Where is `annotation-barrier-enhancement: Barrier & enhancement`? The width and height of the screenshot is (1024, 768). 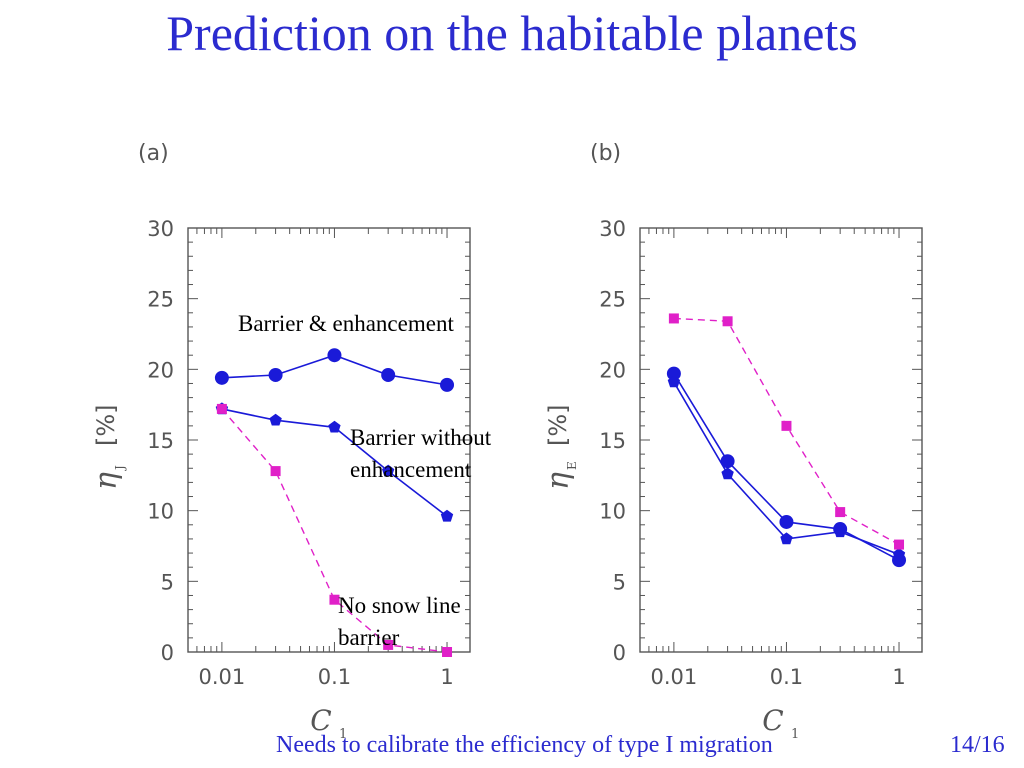 annotation-barrier-enhancement: Barrier & enhancement is located at coordinates (346, 323).